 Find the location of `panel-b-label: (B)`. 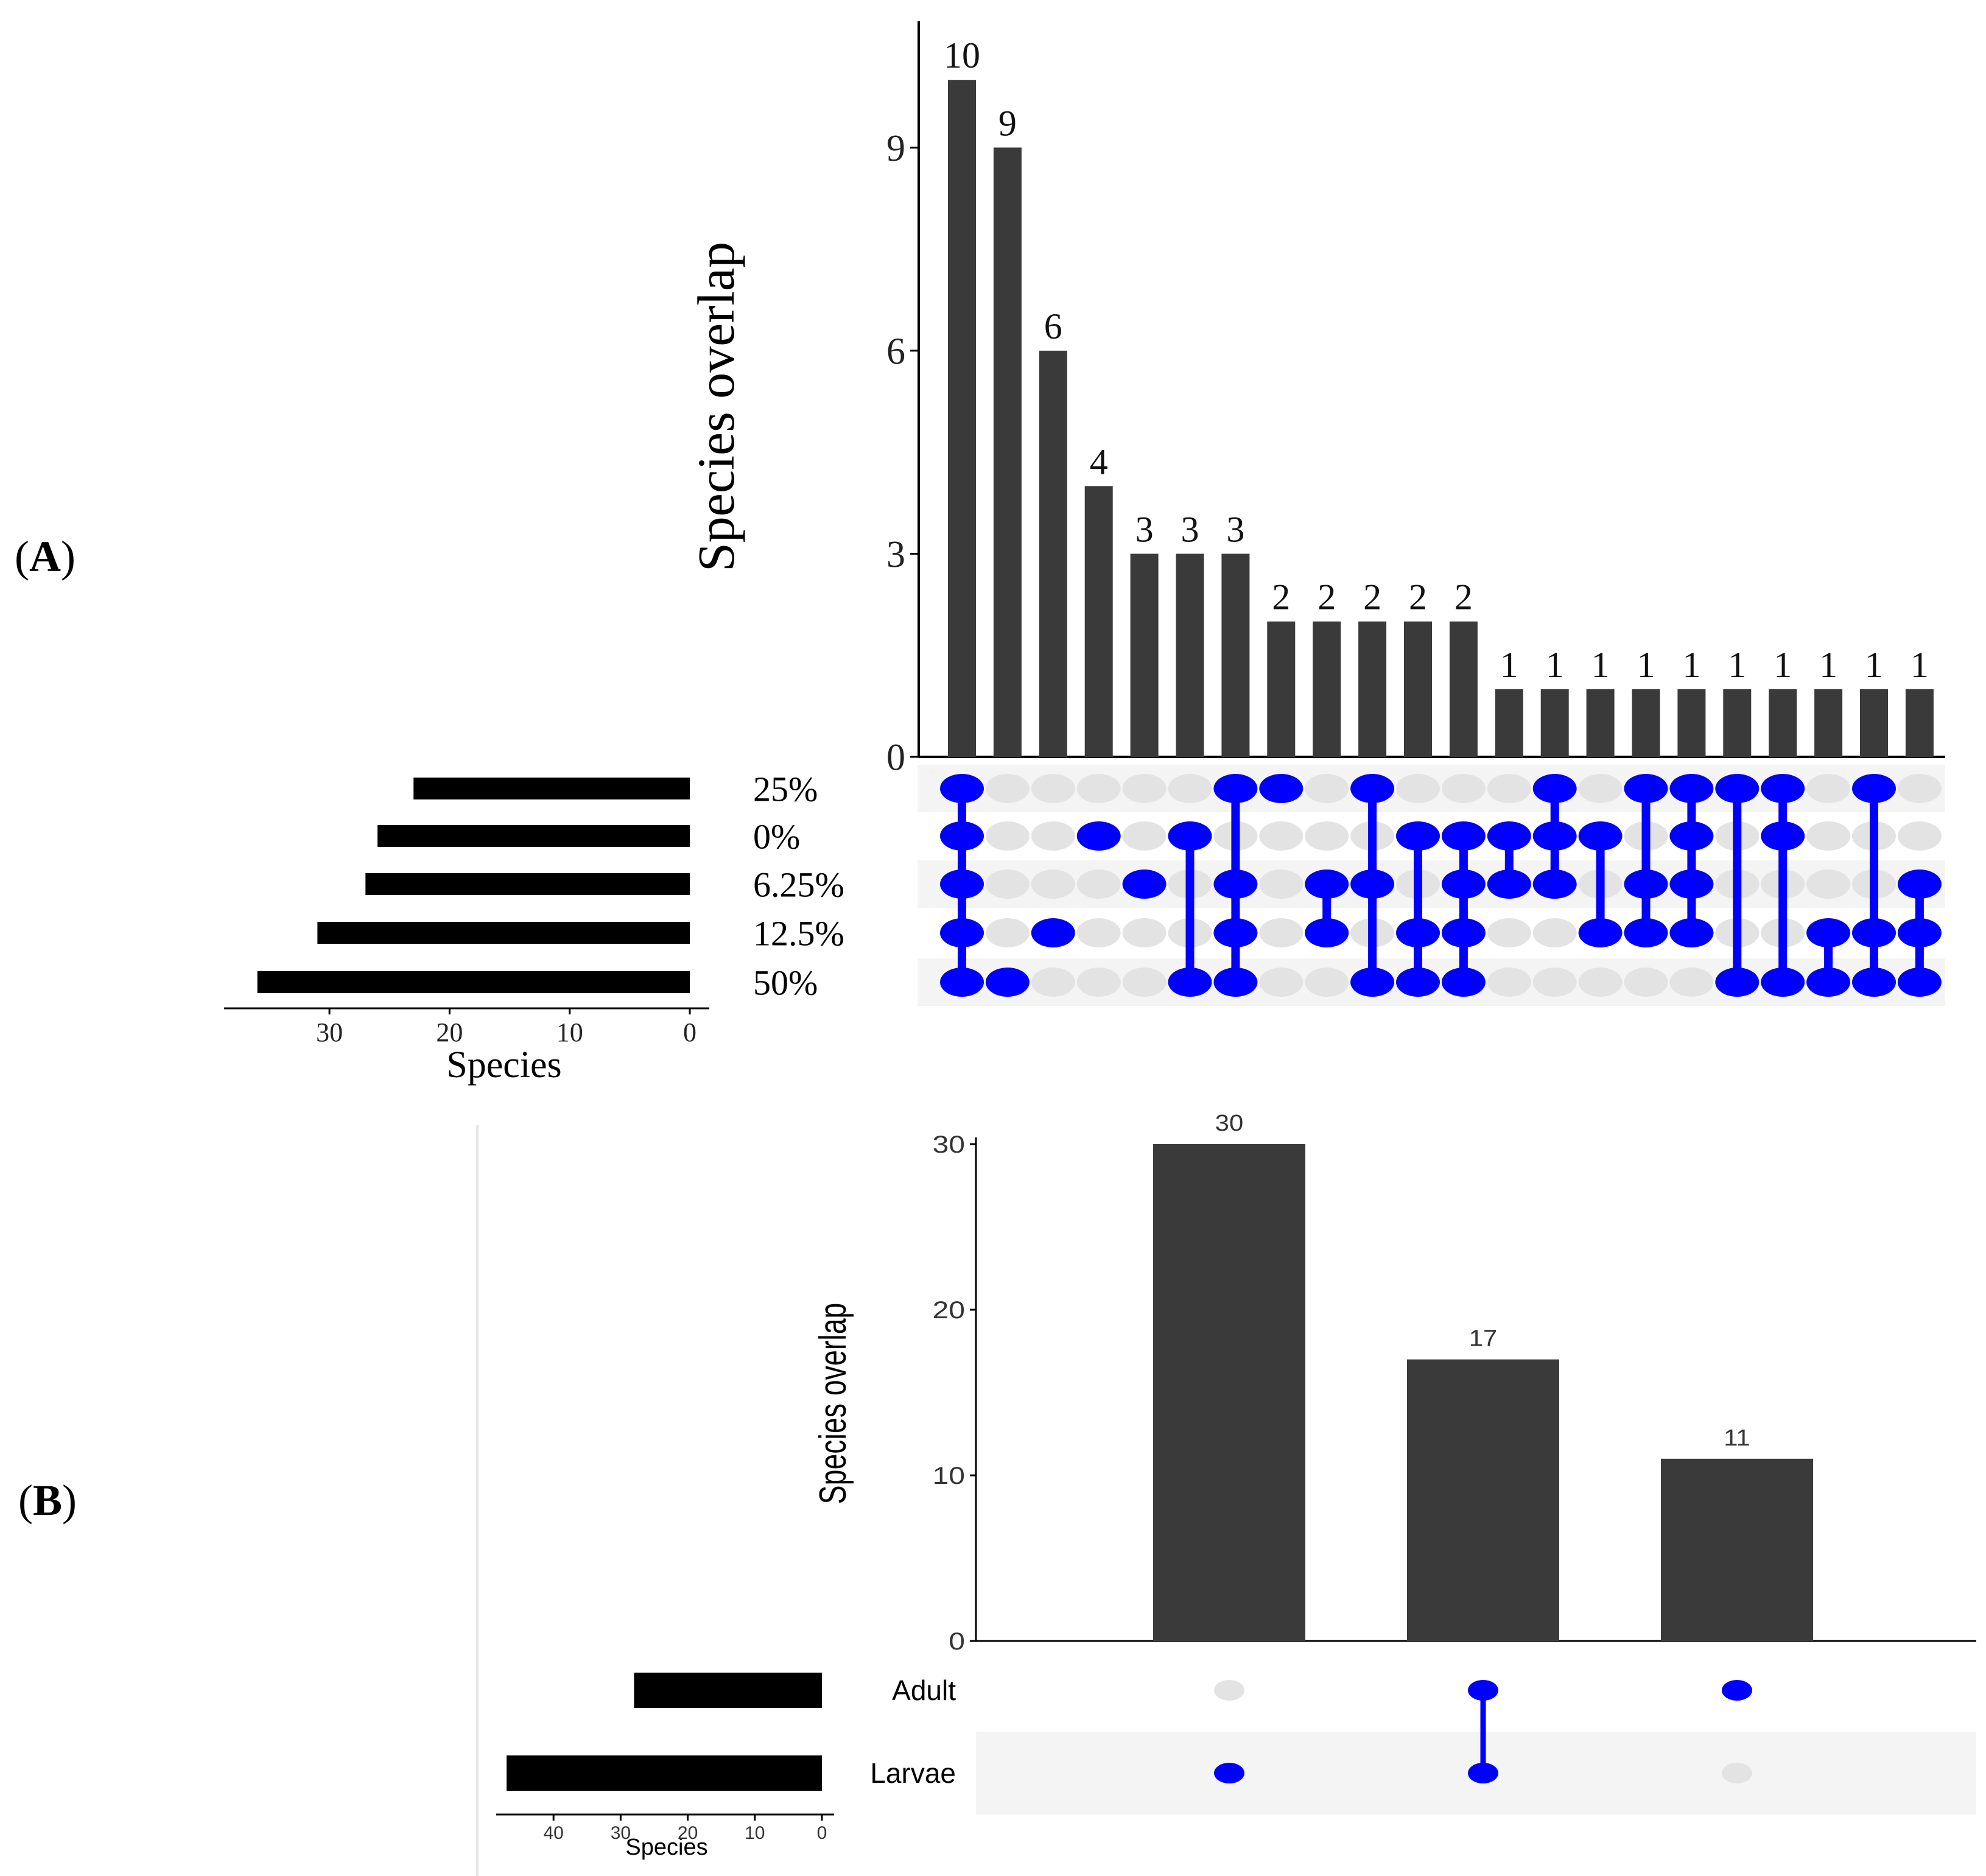

panel-b-label: (B) is located at coordinates (47, 1500).